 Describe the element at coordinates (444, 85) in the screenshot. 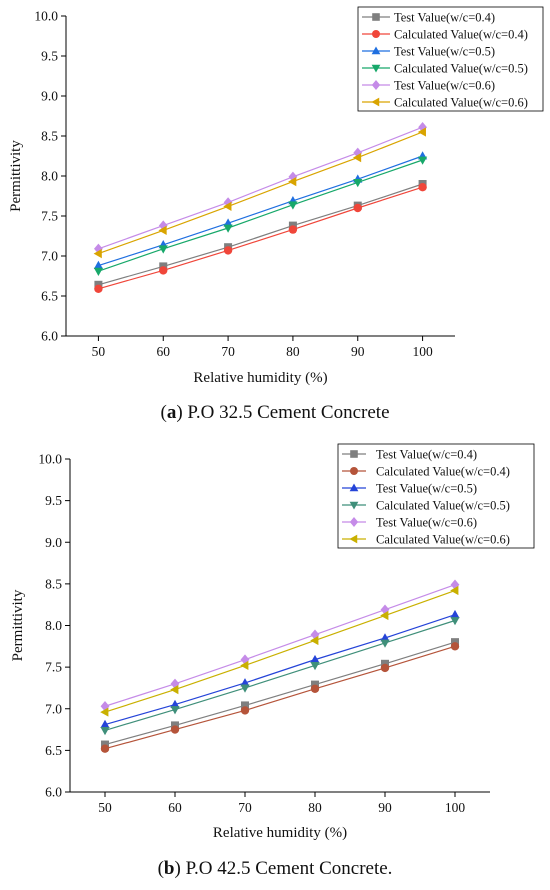

I see `chart-1-legend-label: Test Value(w/c=0.6)` at that location.